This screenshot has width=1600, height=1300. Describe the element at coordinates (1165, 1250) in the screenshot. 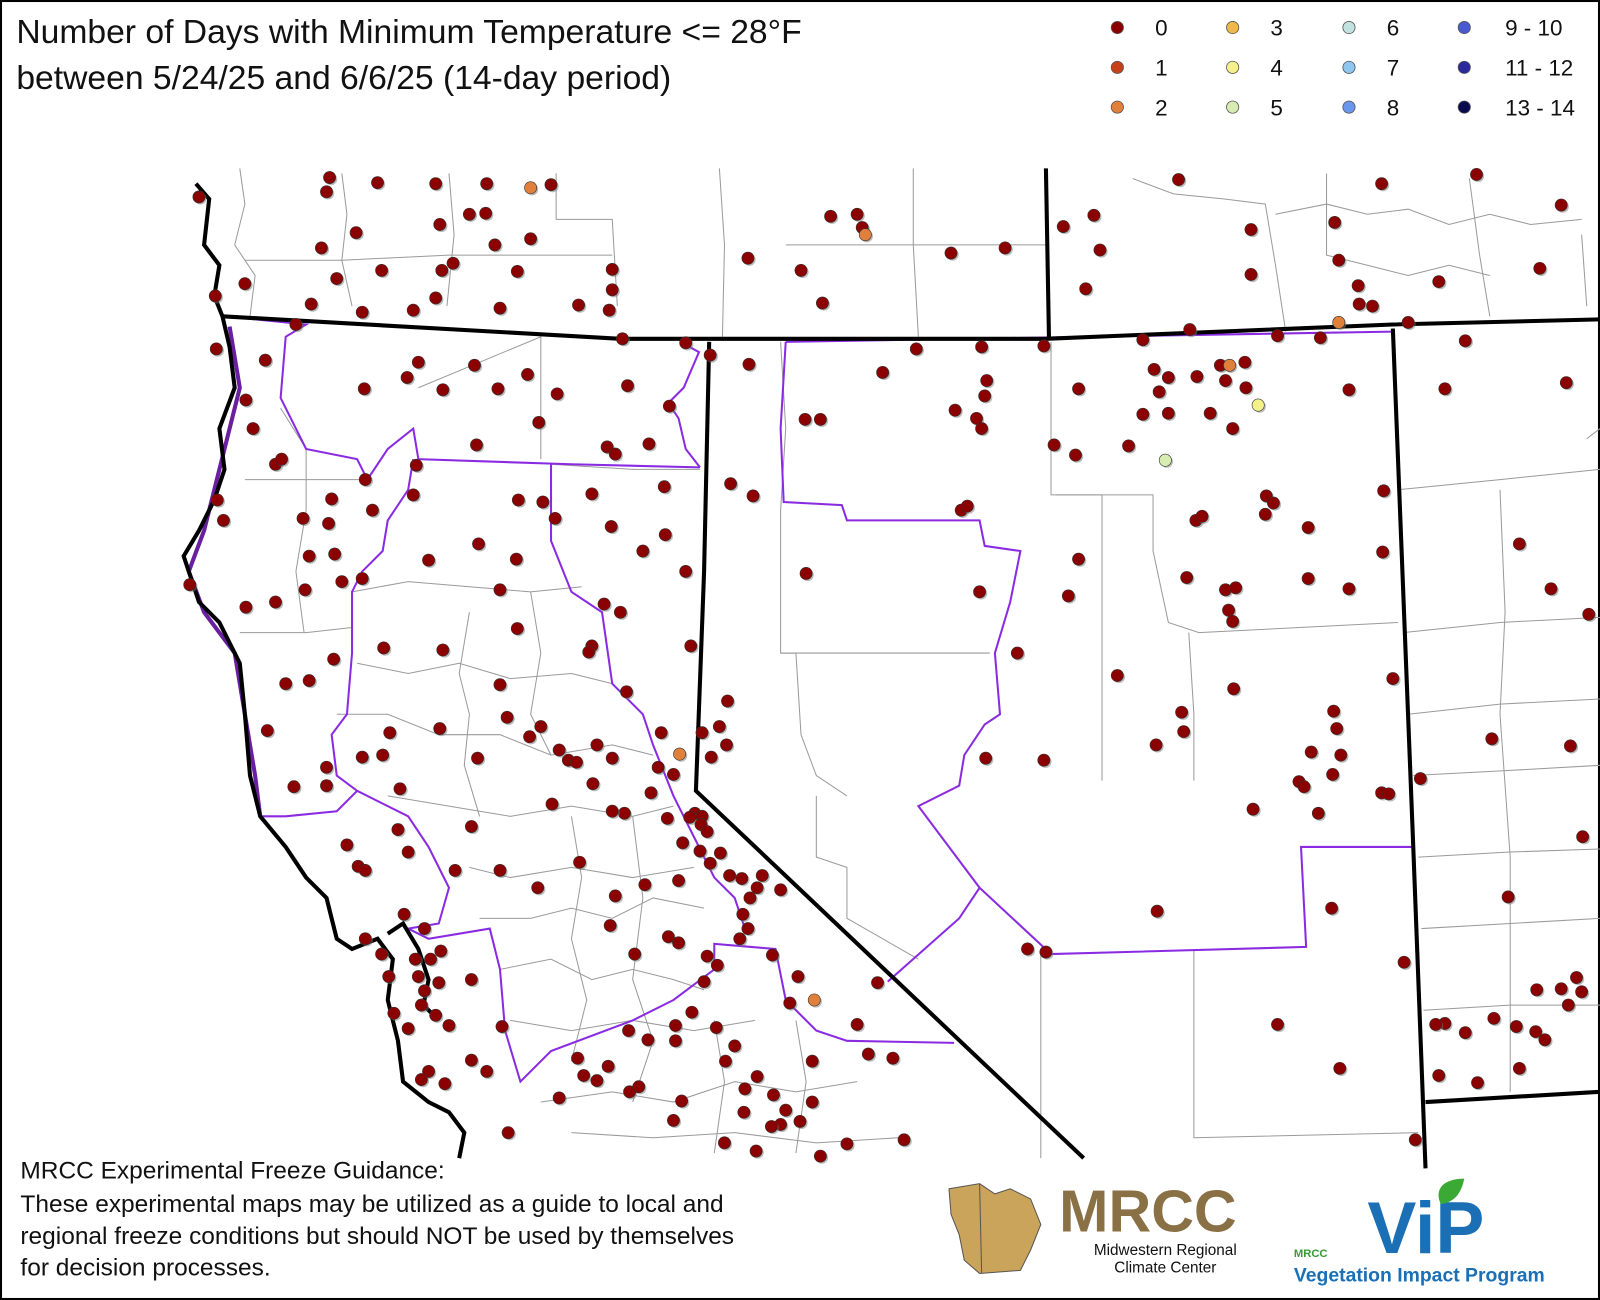

I see `mrcc-subtitle: Midwestern Regional` at that location.